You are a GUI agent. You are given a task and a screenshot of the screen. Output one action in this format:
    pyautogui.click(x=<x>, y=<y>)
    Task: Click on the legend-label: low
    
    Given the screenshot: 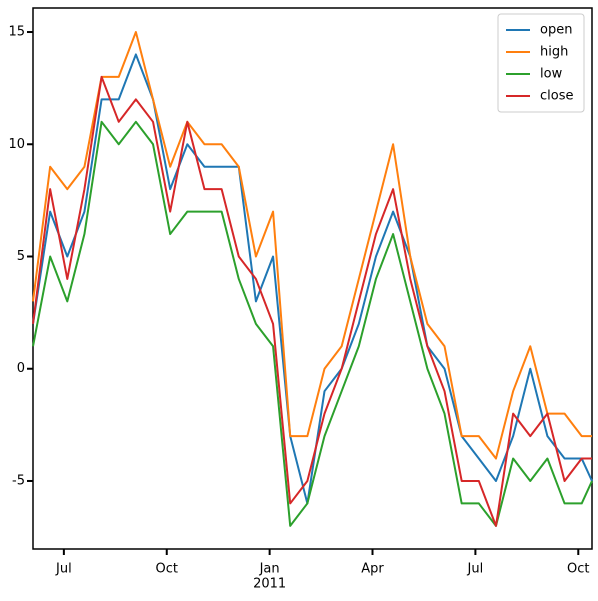 What is the action you would take?
    pyautogui.click(x=551, y=74)
    